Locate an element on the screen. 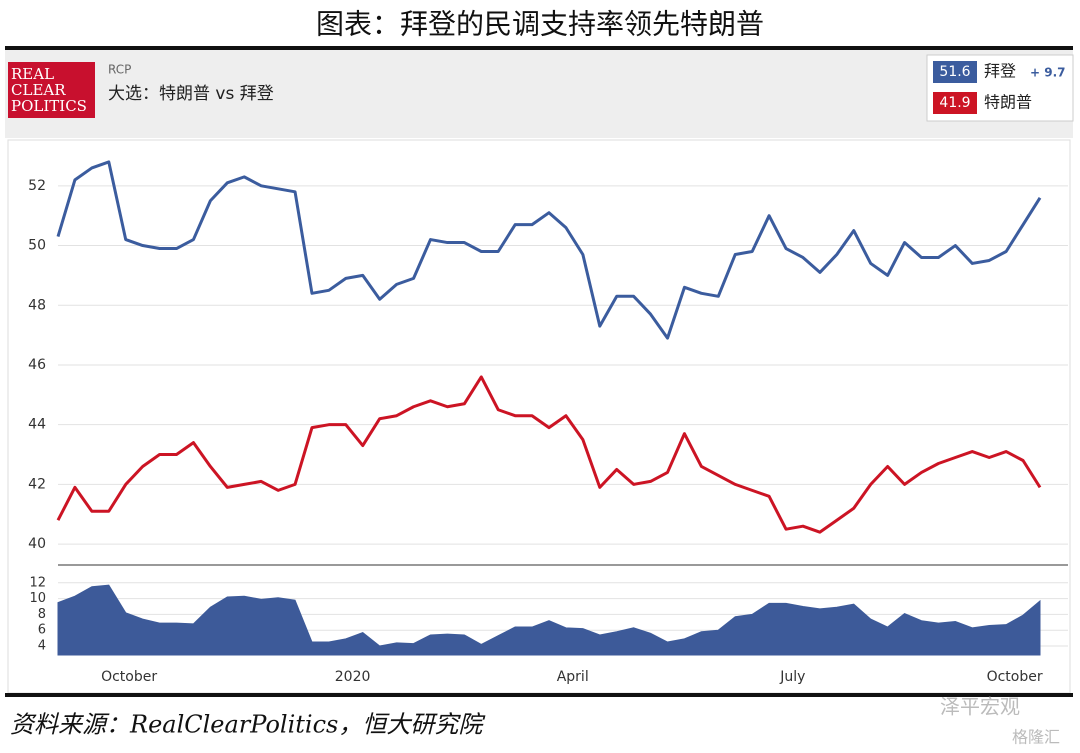  y-tick-label: 48 is located at coordinates (37, 305).